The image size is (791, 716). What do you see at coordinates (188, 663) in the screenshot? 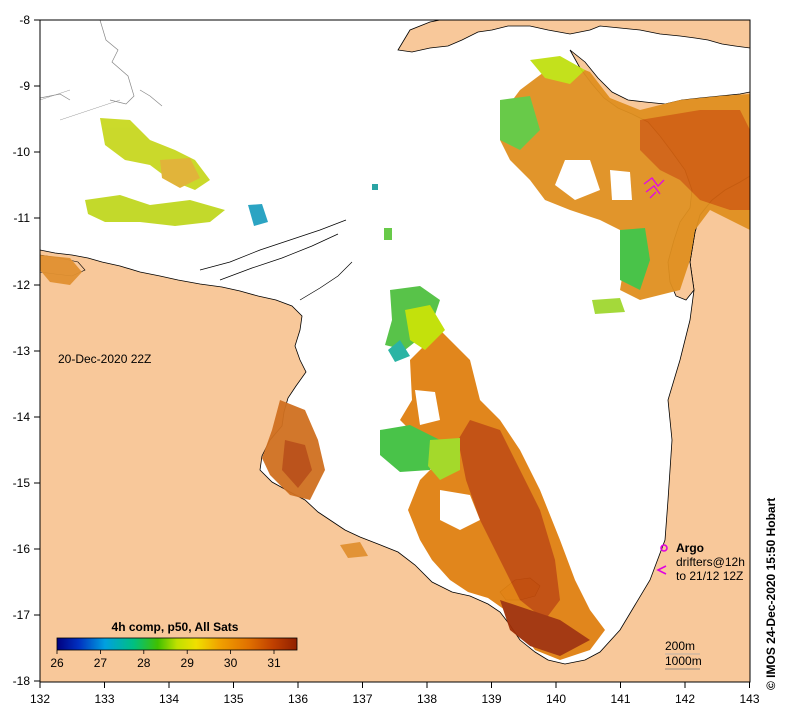
I see `colorbar-tick: 29` at bounding box center [188, 663].